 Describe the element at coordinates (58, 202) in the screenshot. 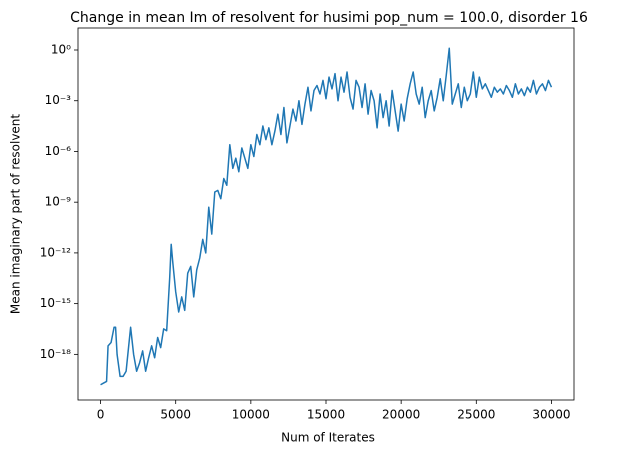

I see `y-tick-label: 10⁻⁹` at that location.